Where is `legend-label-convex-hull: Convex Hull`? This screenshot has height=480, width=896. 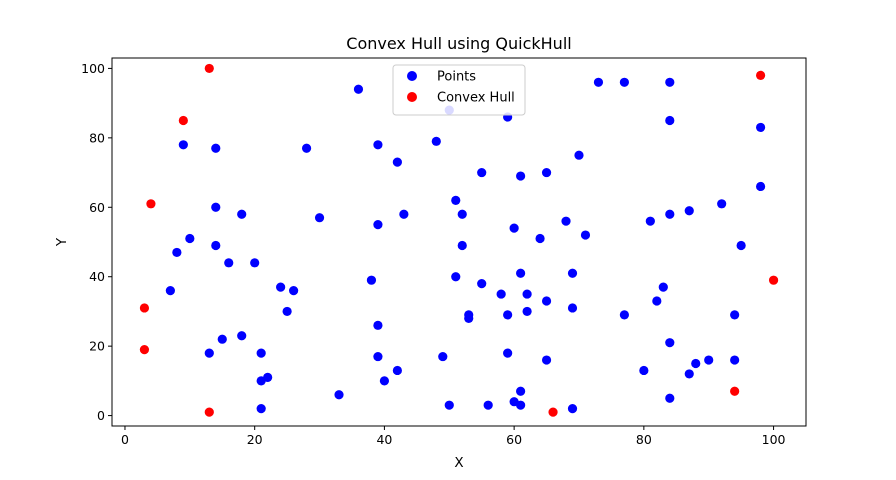
legend-label-convex-hull: Convex Hull is located at coordinates (476, 98).